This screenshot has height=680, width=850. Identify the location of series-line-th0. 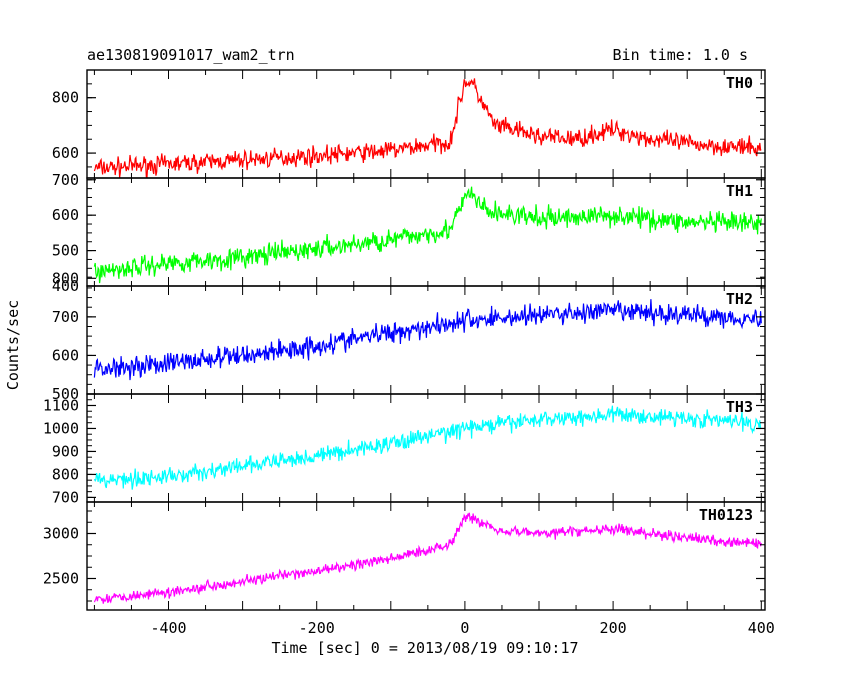
(427, 128).